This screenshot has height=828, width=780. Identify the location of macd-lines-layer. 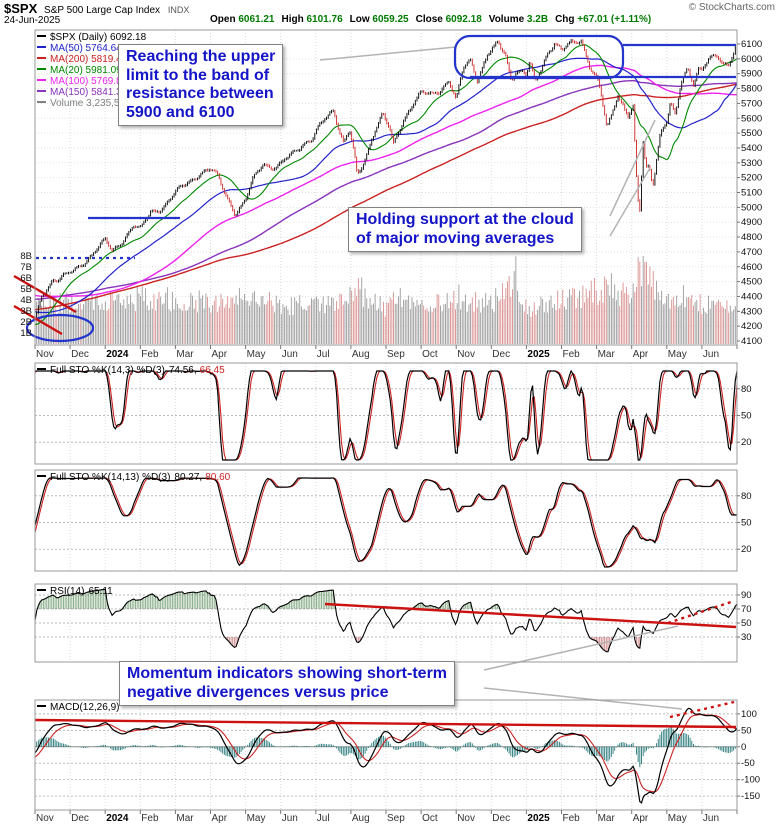
(386, 755).